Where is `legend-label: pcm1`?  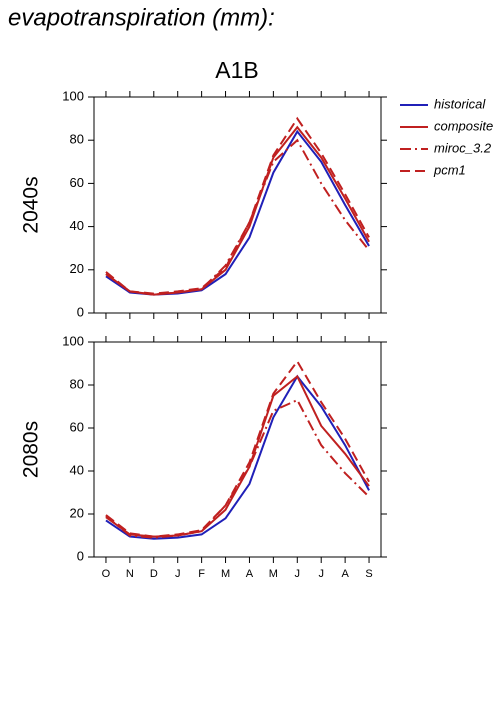 legend-label: pcm1 is located at coordinates (449, 169).